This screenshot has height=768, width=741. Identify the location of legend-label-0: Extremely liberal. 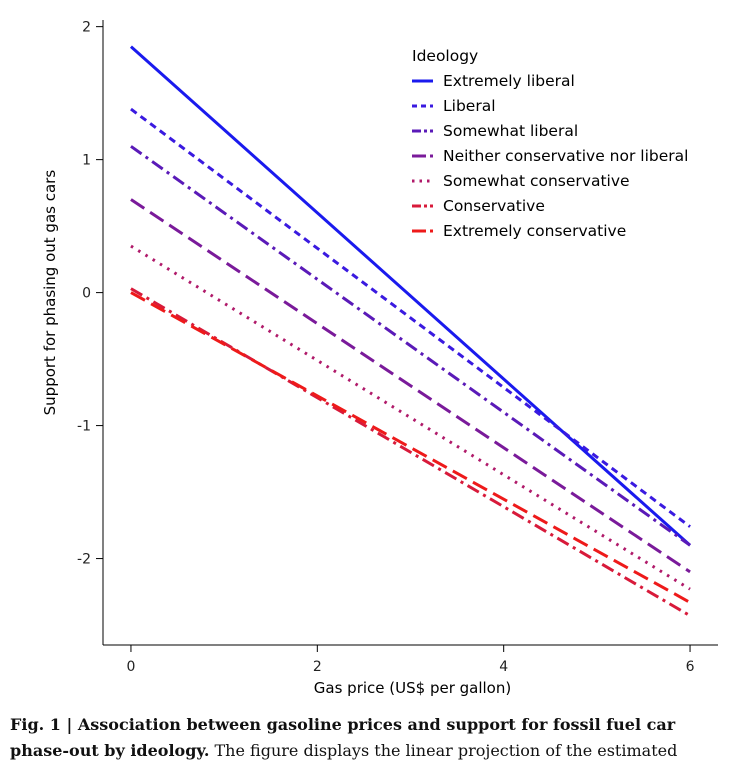
(509, 81).